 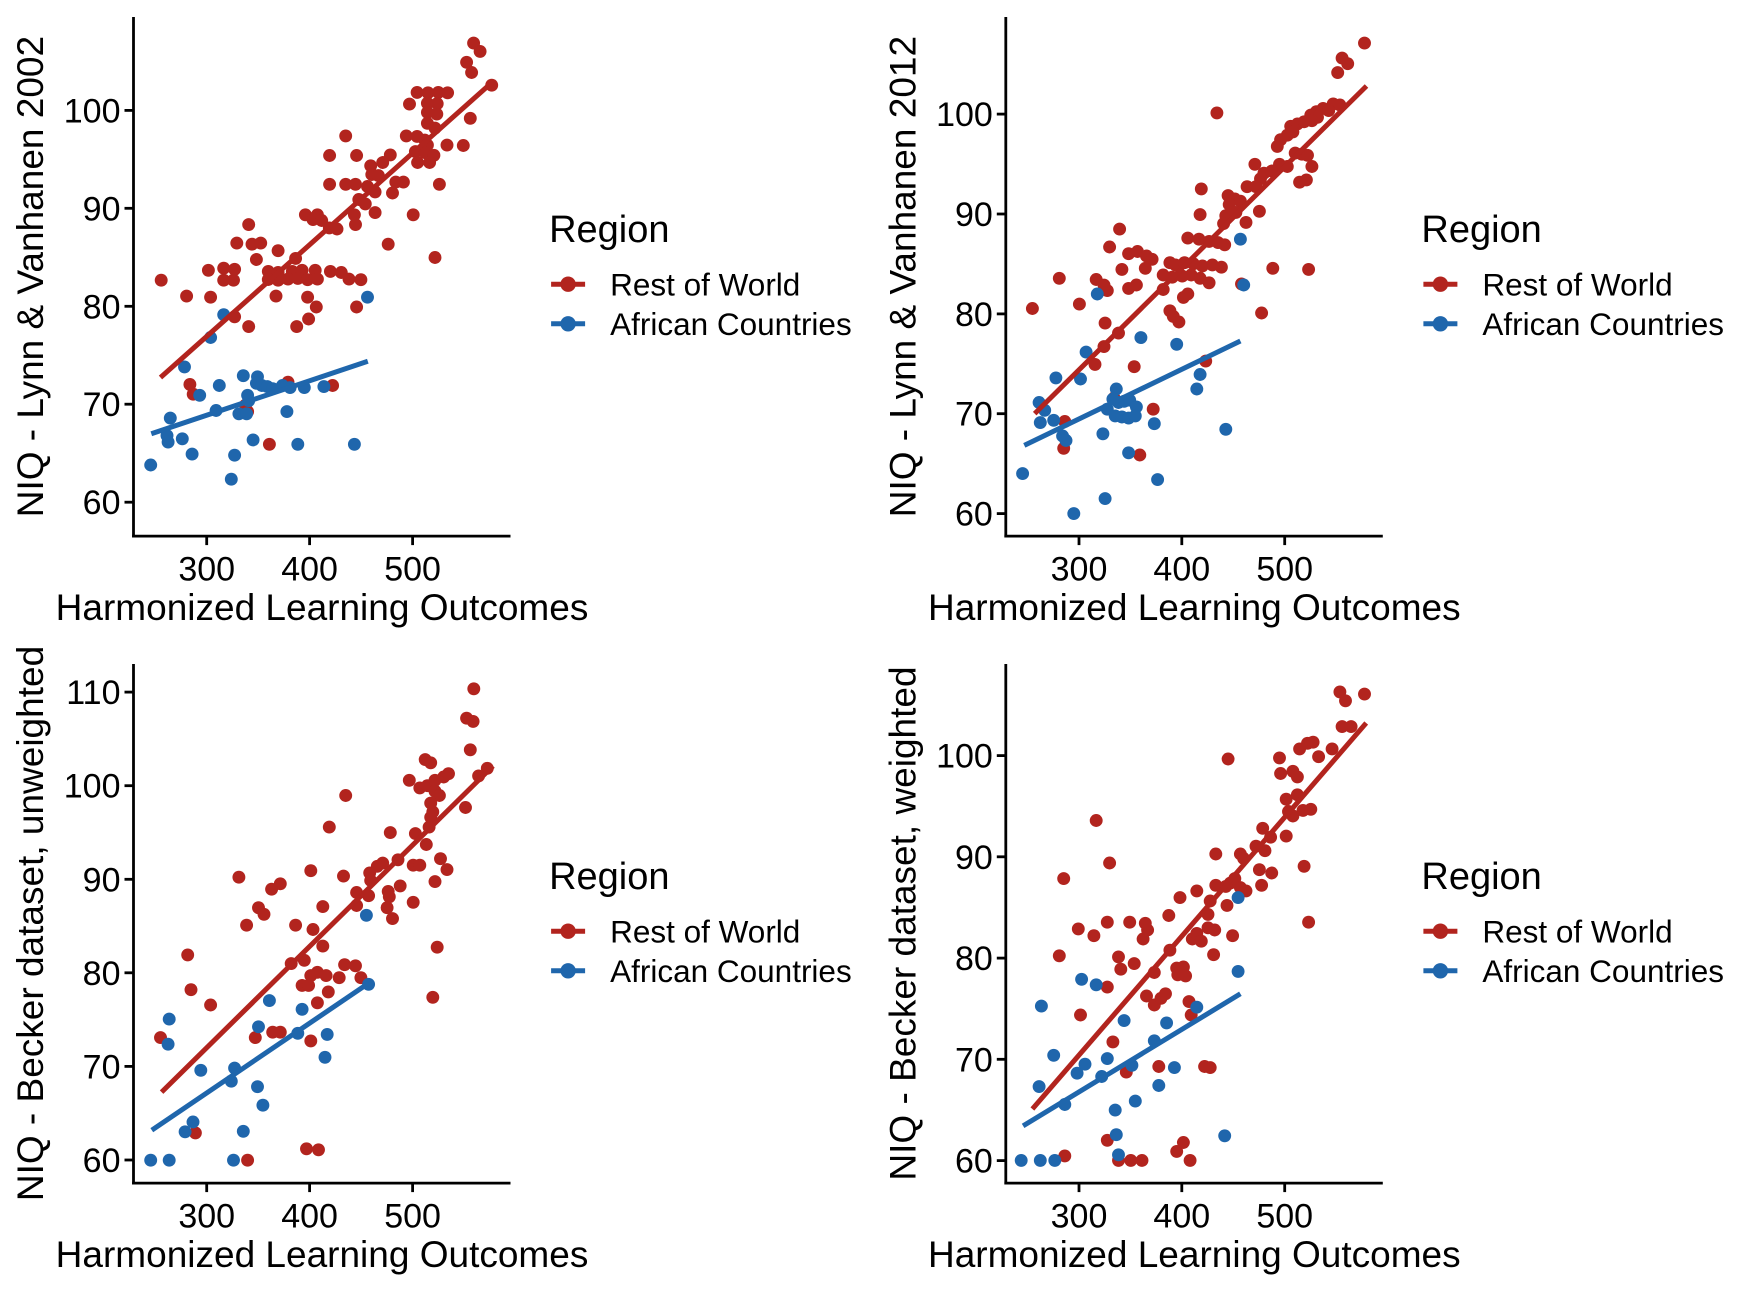 What do you see at coordinates (30, 923) in the screenshot?
I see `svg-text:NIQ - Becker dataset, unweight: NIQ - Becker dataset, unweighted` at bounding box center [30, 923].